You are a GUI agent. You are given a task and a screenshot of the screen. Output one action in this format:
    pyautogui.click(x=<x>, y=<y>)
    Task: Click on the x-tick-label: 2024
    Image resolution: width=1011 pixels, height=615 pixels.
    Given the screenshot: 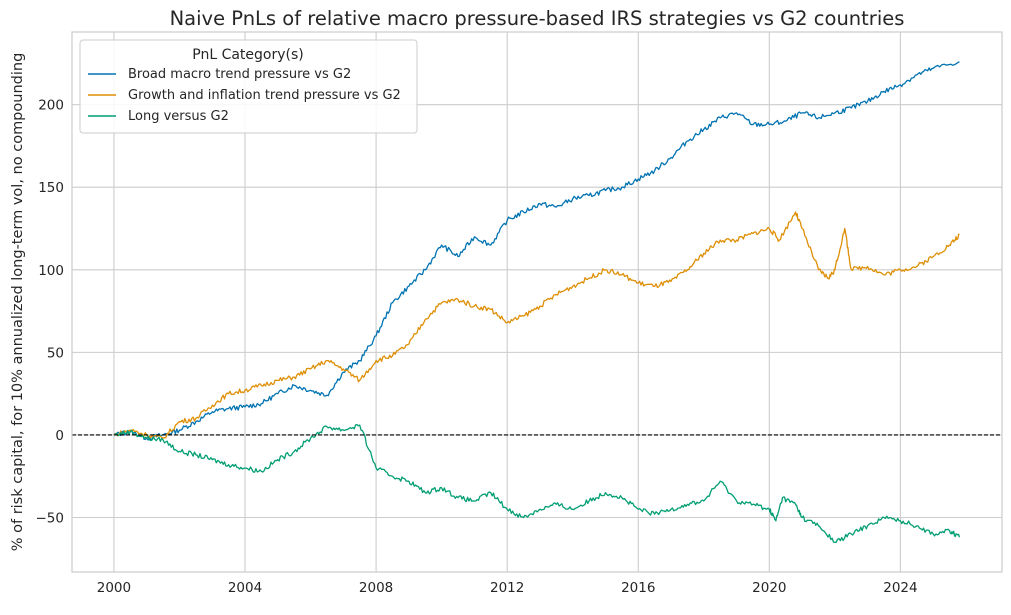 What is the action you would take?
    pyautogui.click(x=900, y=588)
    